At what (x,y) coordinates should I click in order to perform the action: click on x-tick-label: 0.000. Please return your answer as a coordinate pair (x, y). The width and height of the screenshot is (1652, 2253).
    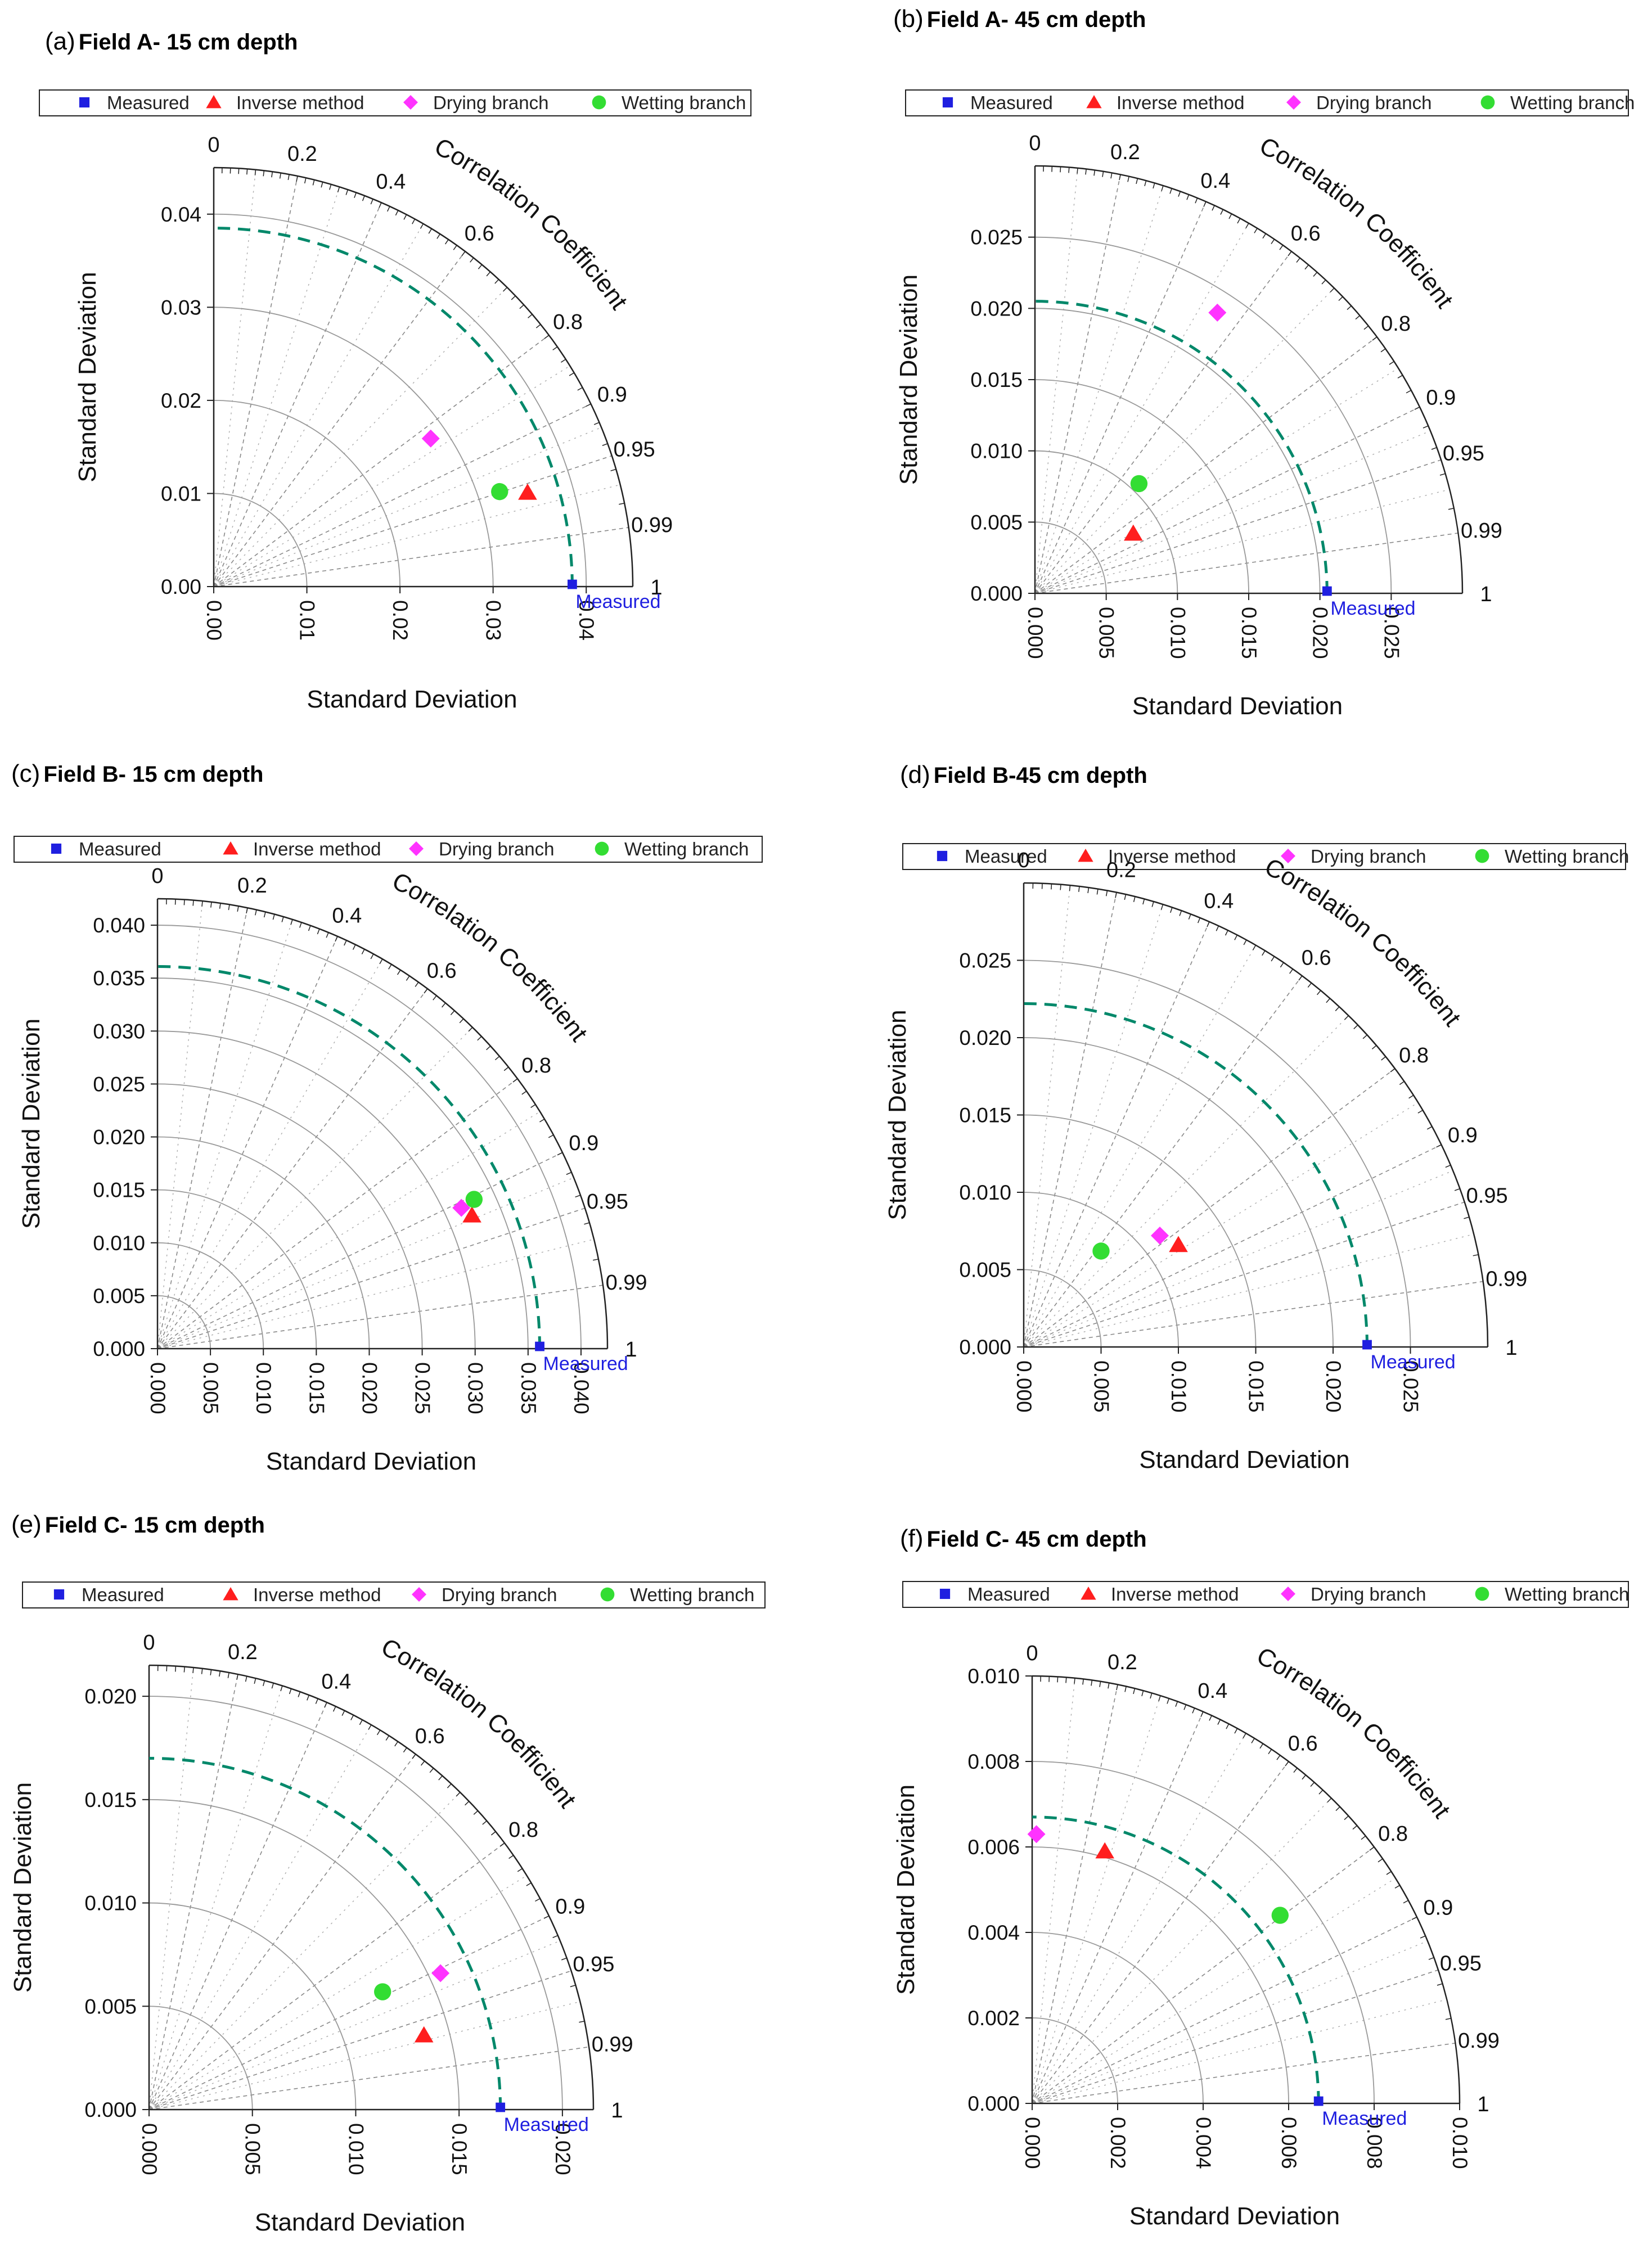
    Looking at the image, I should click on (149, 2149).